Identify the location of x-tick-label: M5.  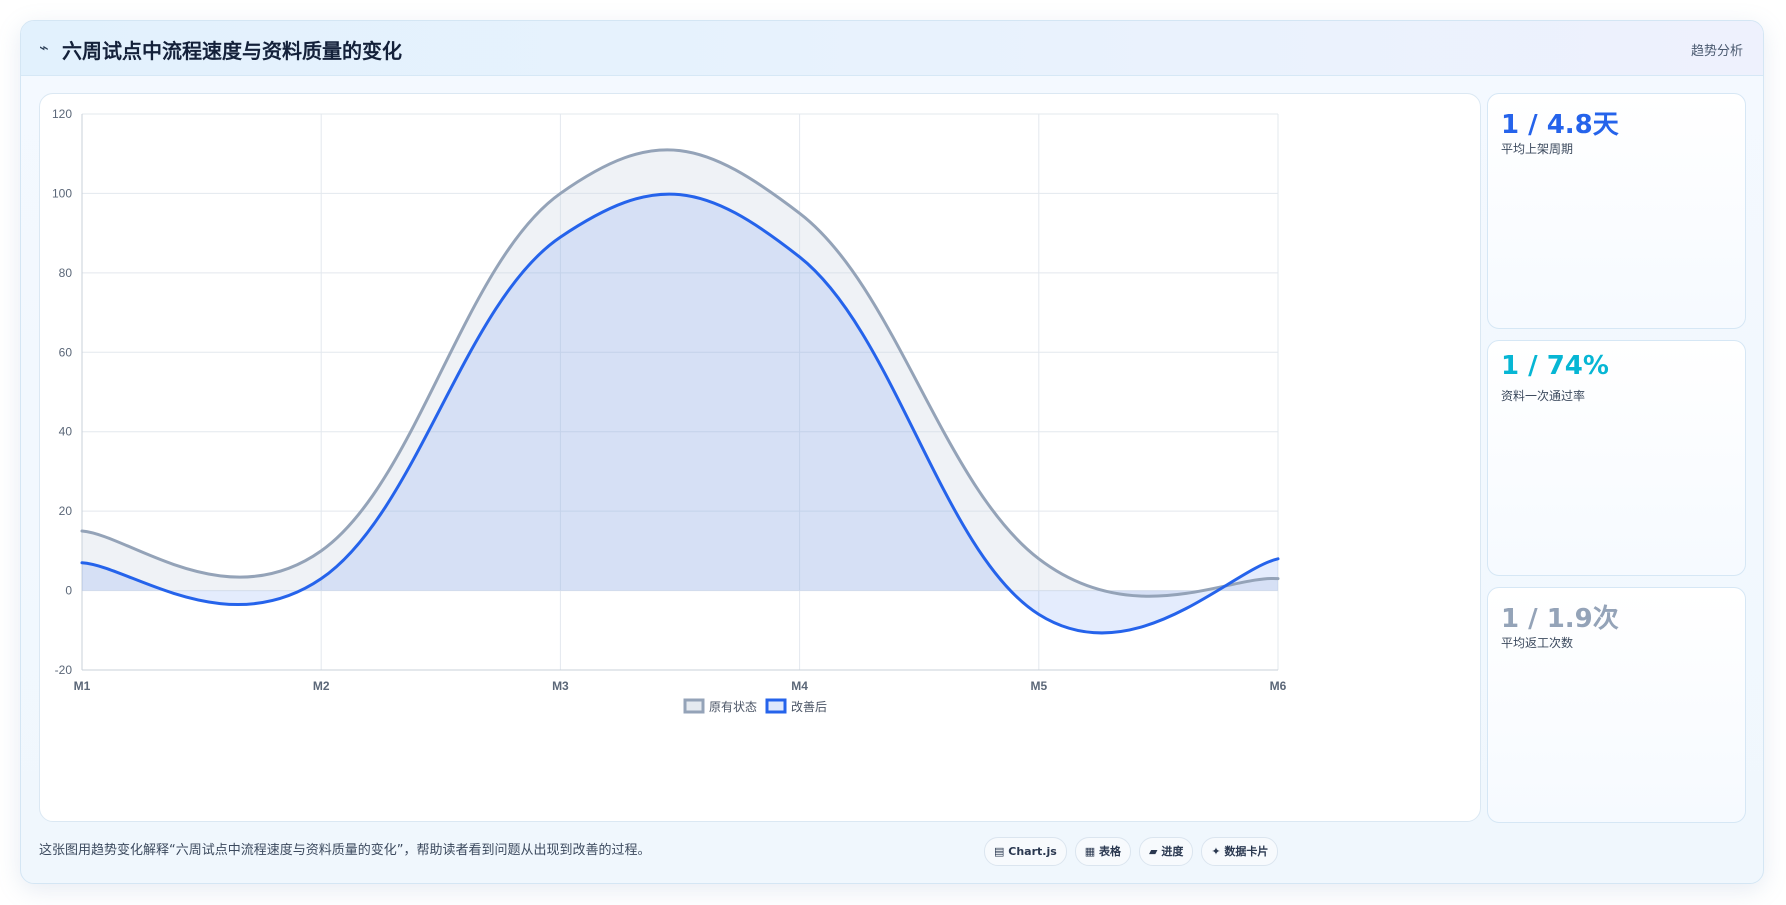
(1038, 686).